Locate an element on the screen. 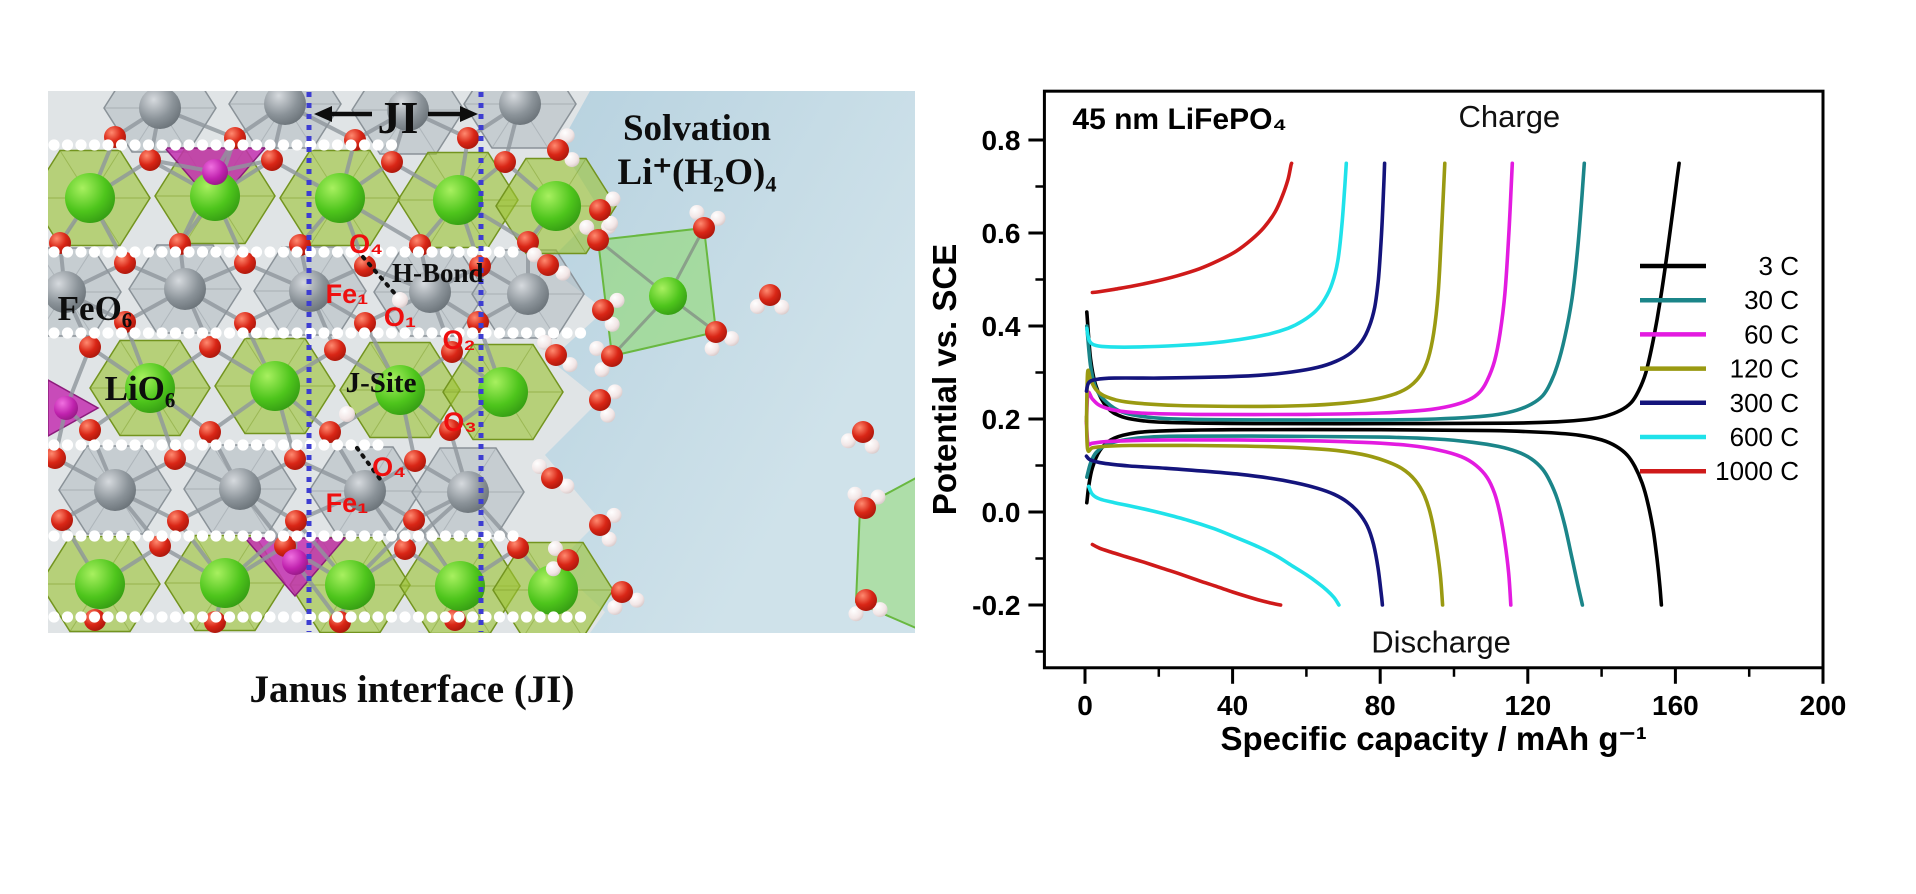  legend-label-600C: 600 C is located at coordinates (1764, 437).